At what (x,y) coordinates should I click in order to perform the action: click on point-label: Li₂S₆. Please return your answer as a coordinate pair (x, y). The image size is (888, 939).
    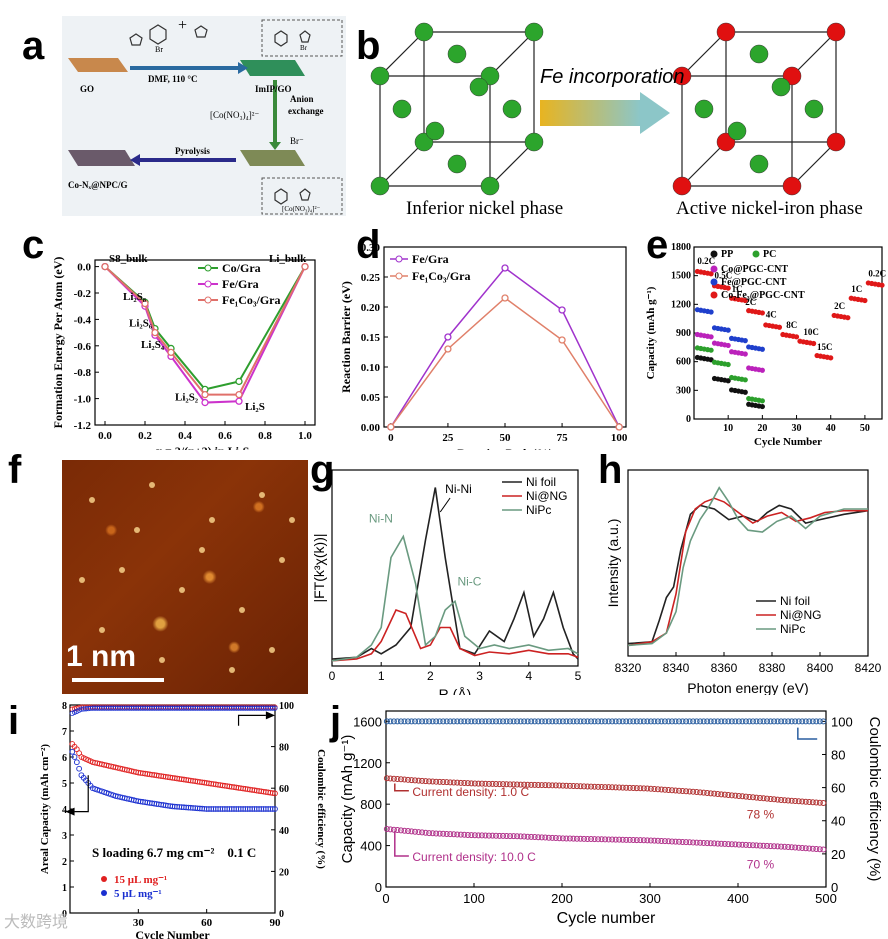
    Looking at the image, I should click on (141, 324).